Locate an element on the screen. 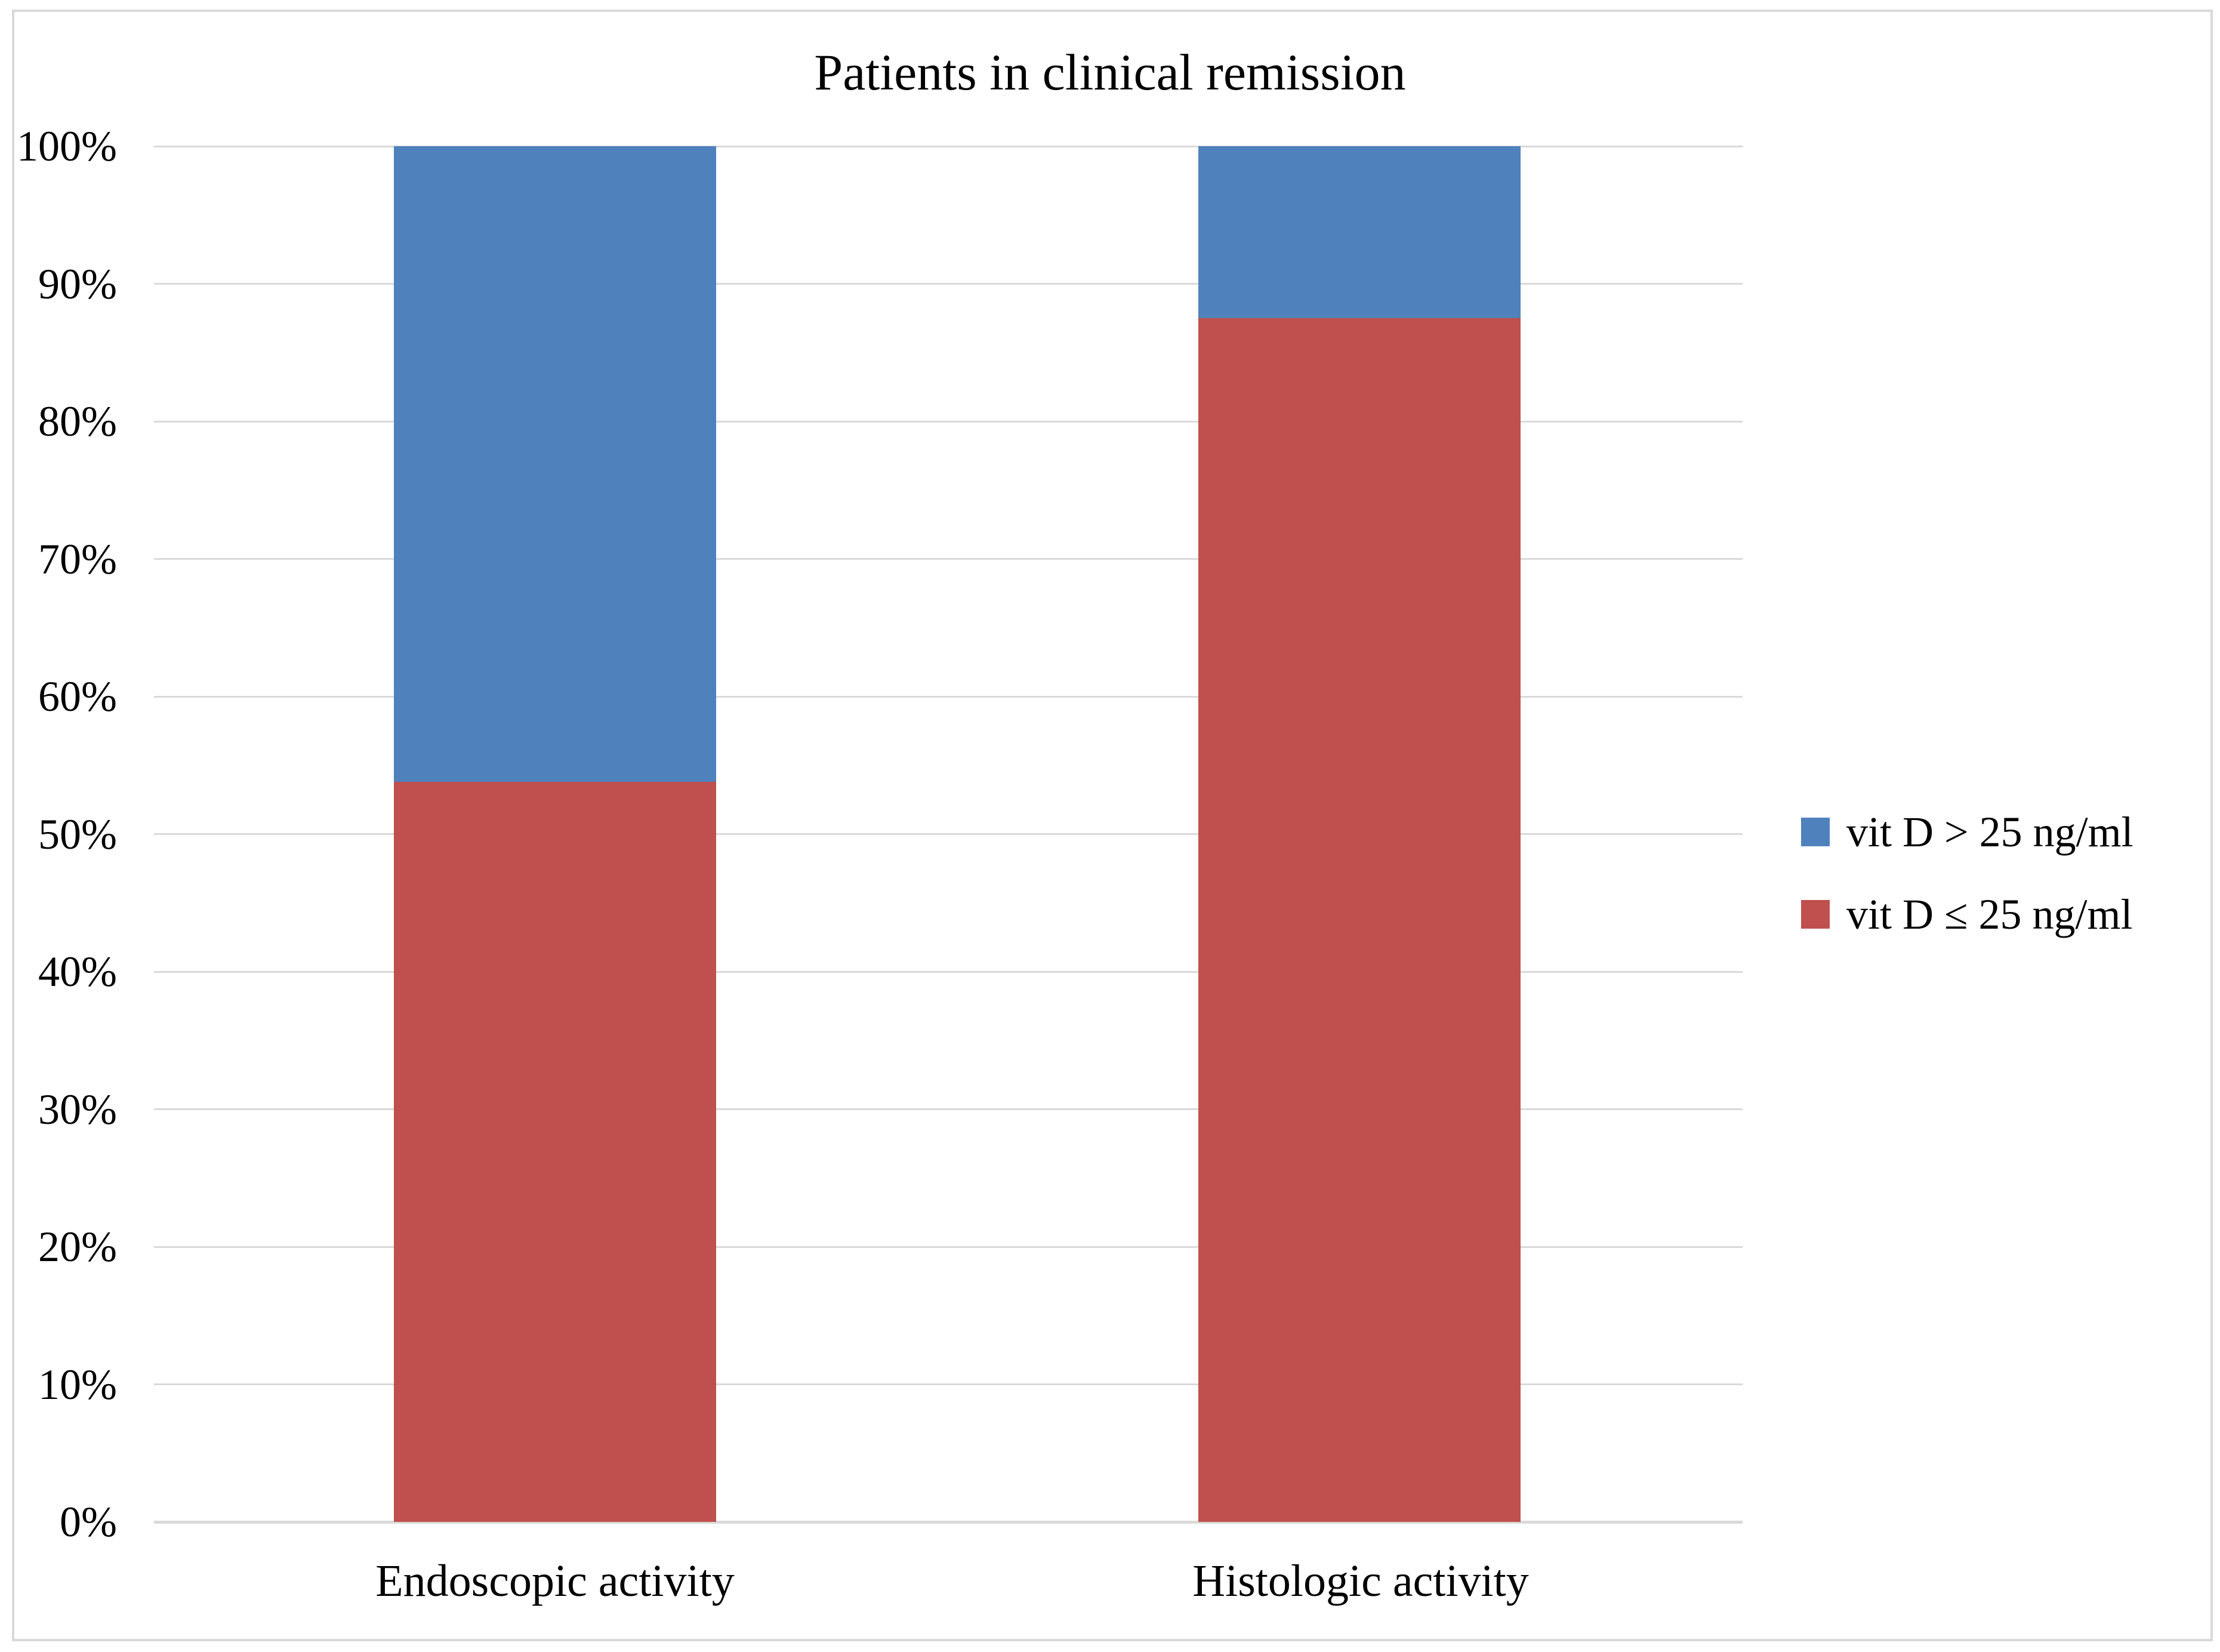 Image resolution: width=2220 pixels, height=1652 pixels. legend-label: vit D > 25 ng/ml is located at coordinates (1989, 832).